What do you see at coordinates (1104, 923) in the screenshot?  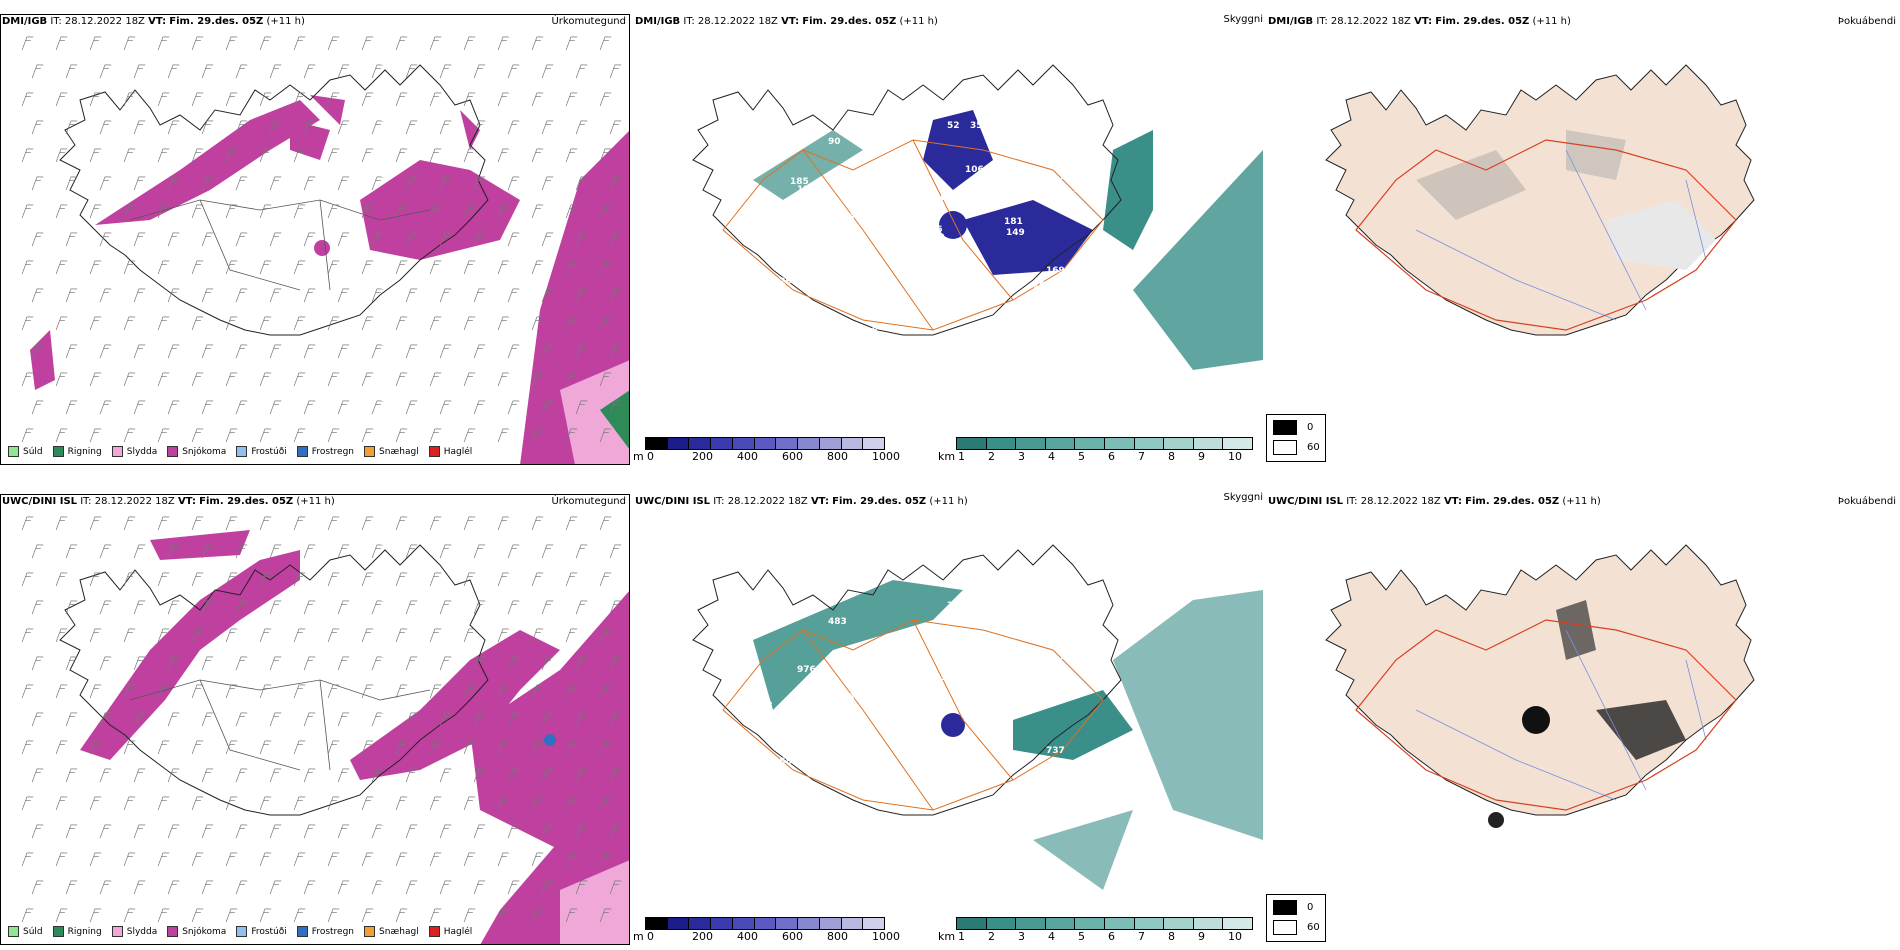 I see `visibility-colorbar` at bounding box center [1104, 923].